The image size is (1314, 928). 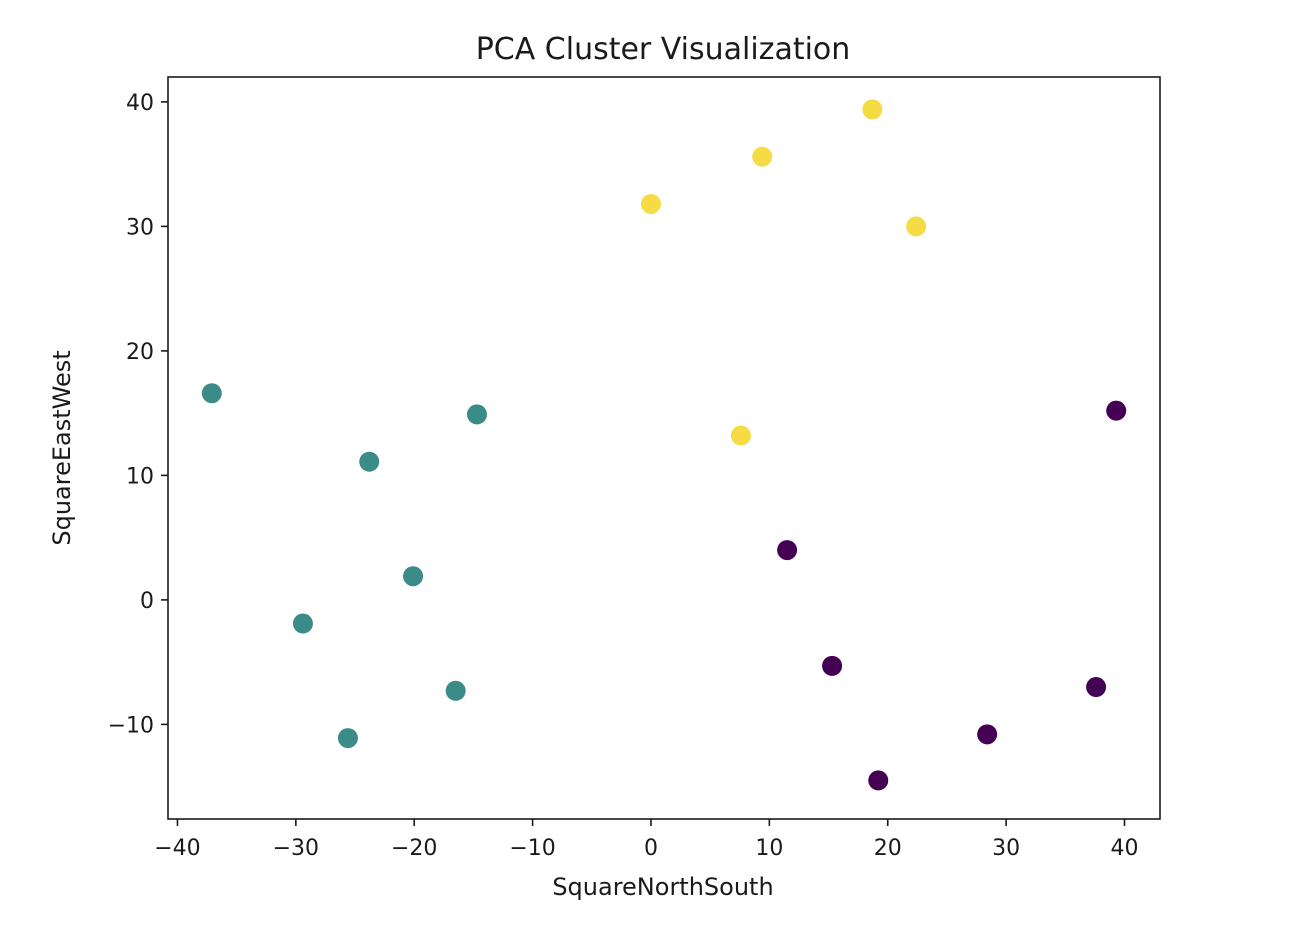 I want to click on x-tick-label: −30, so click(x=296, y=848).